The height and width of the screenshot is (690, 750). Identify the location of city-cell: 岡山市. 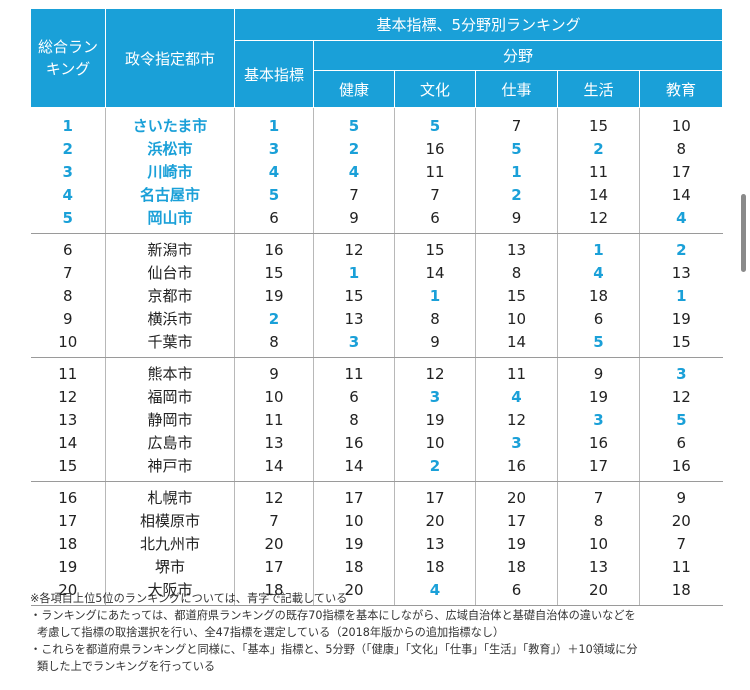
(170, 220).